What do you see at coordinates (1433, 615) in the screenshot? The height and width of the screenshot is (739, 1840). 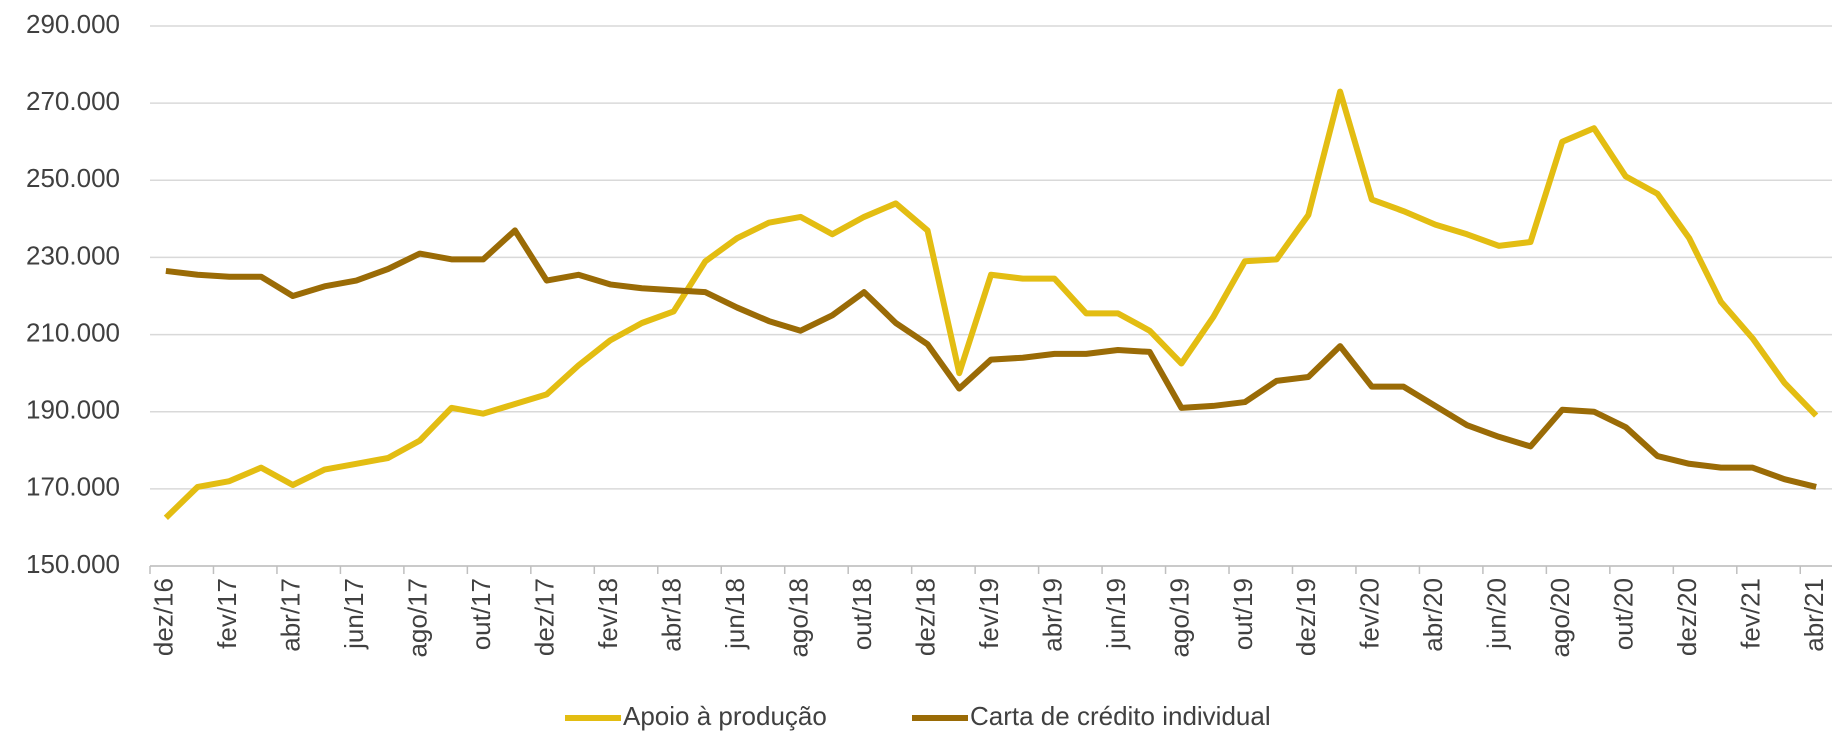 I see `x-tick-label: abr/20` at bounding box center [1433, 615].